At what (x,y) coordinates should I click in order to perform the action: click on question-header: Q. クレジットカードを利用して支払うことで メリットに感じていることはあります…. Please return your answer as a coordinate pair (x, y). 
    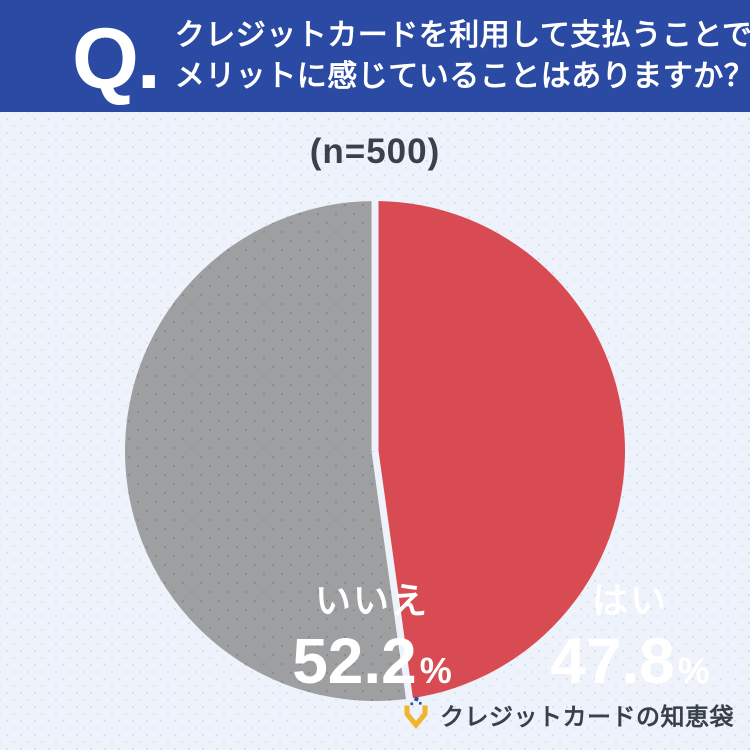
    Looking at the image, I should click on (375, 56).